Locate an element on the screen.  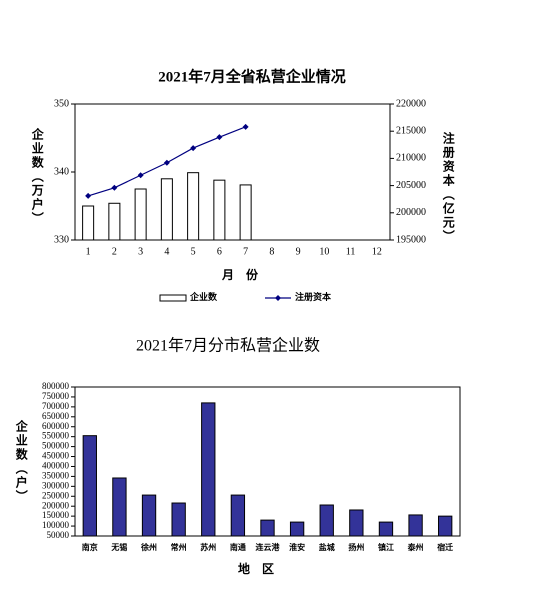
x-tick-label: 泰州 is located at coordinates (415, 547).